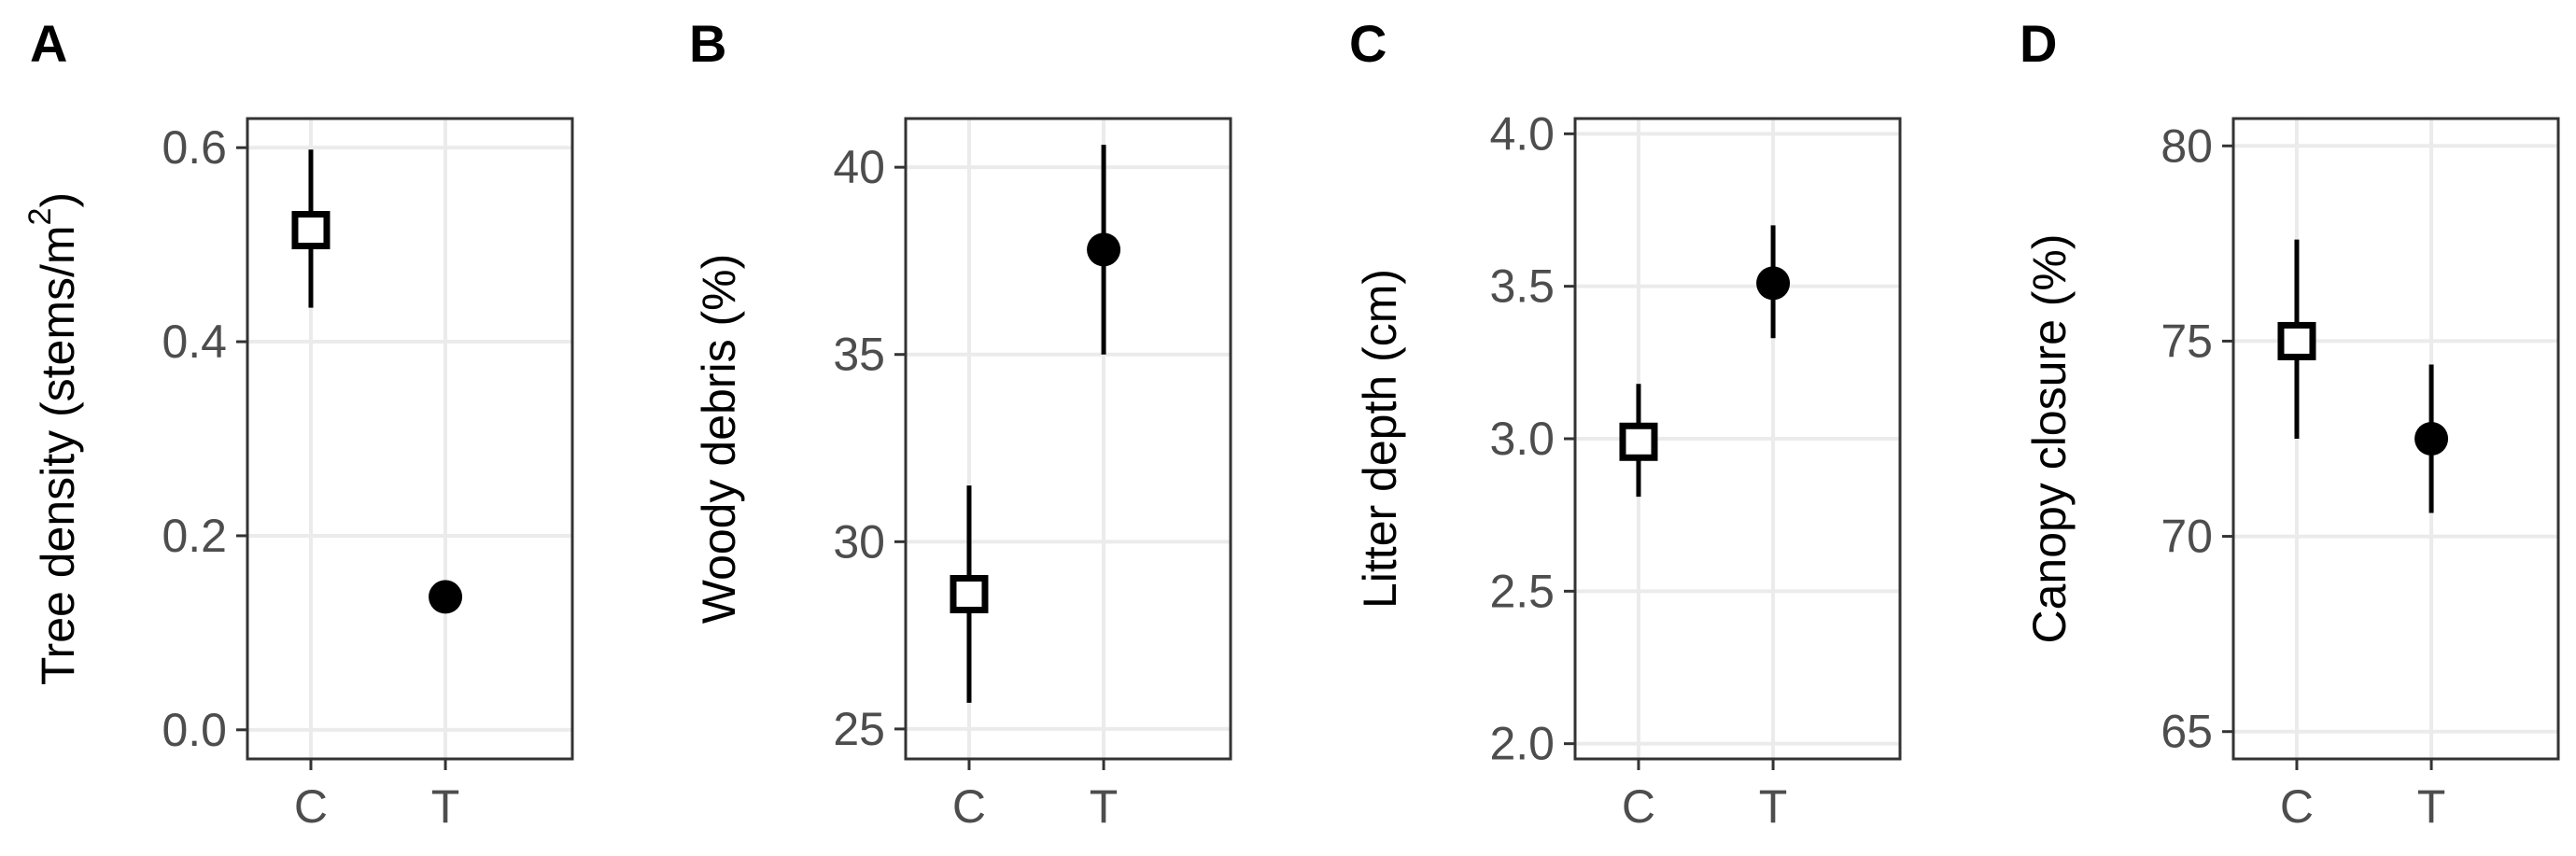 The image size is (2576, 856). I want to click on y-tick-label-c-4: 4.0, so click(1522, 133).